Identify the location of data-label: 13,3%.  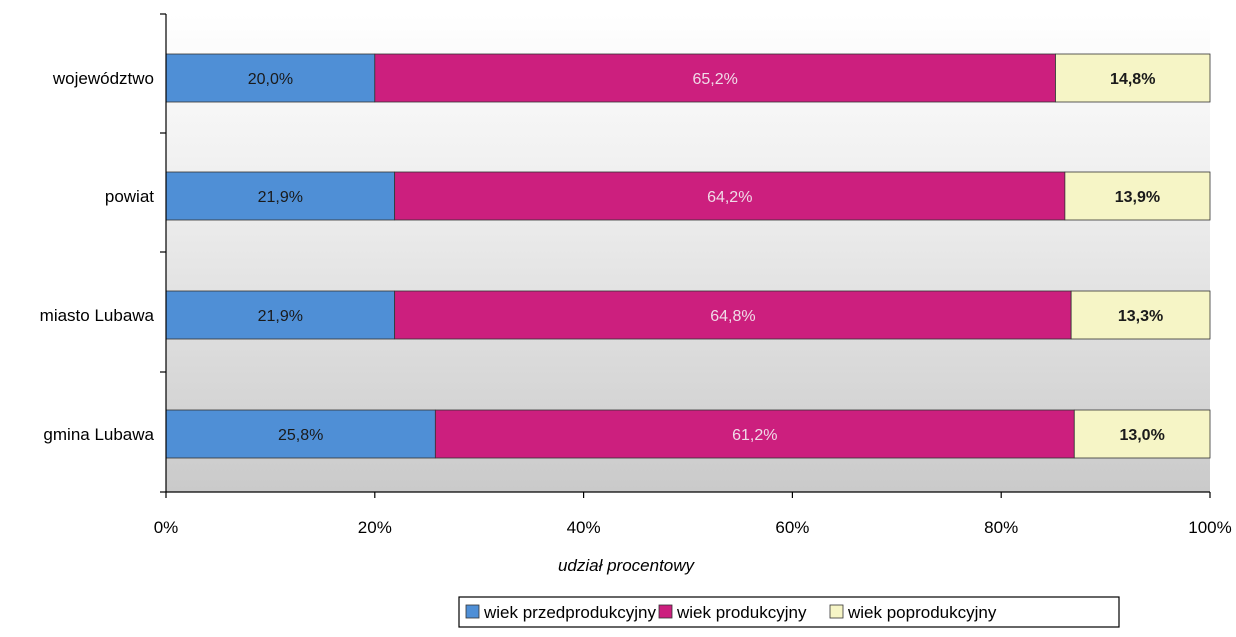
(1140, 316).